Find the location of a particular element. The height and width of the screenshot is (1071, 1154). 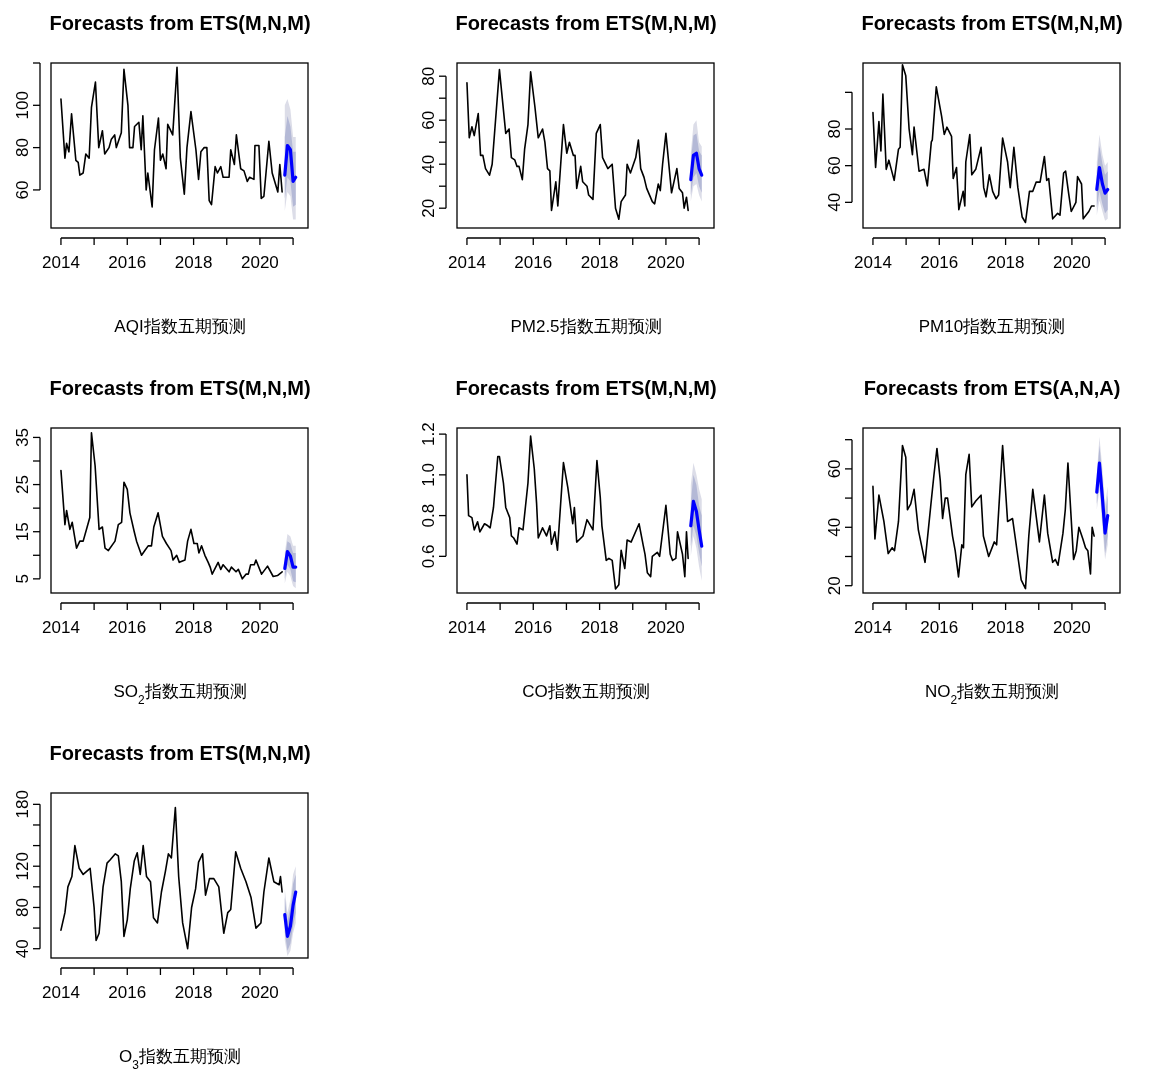

y-tick-label: 25 is located at coordinates (22, 485).